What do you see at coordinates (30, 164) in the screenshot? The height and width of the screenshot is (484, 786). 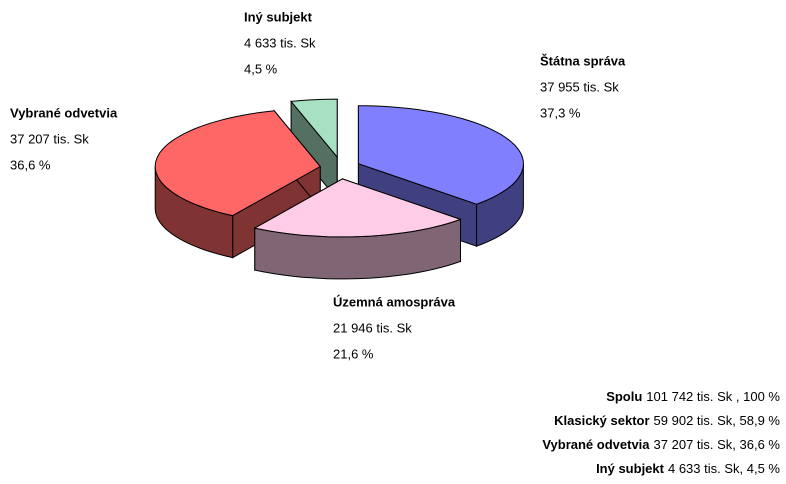 I see `slice-percent: 36,6 %` at bounding box center [30, 164].